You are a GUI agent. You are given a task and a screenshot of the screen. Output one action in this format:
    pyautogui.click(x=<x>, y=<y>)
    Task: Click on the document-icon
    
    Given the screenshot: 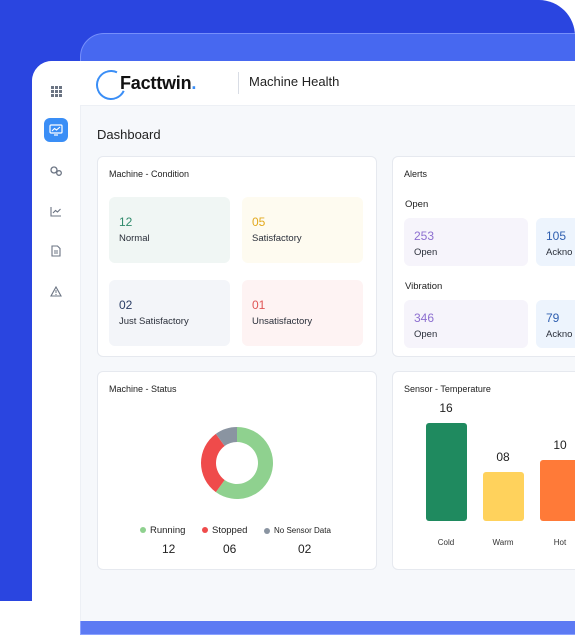 What is the action you would take?
    pyautogui.click(x=56, y=251)
    